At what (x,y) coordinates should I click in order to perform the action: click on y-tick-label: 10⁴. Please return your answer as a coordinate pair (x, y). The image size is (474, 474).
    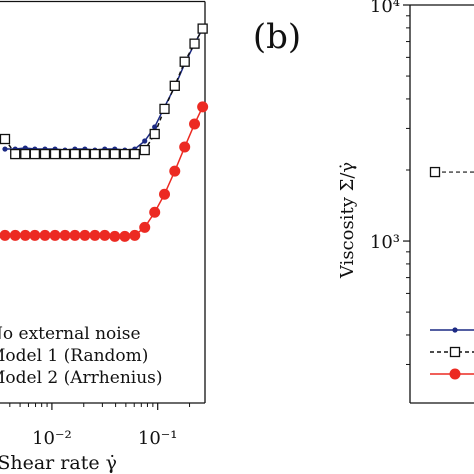
    Looking at the image, I should click on (385, 8).